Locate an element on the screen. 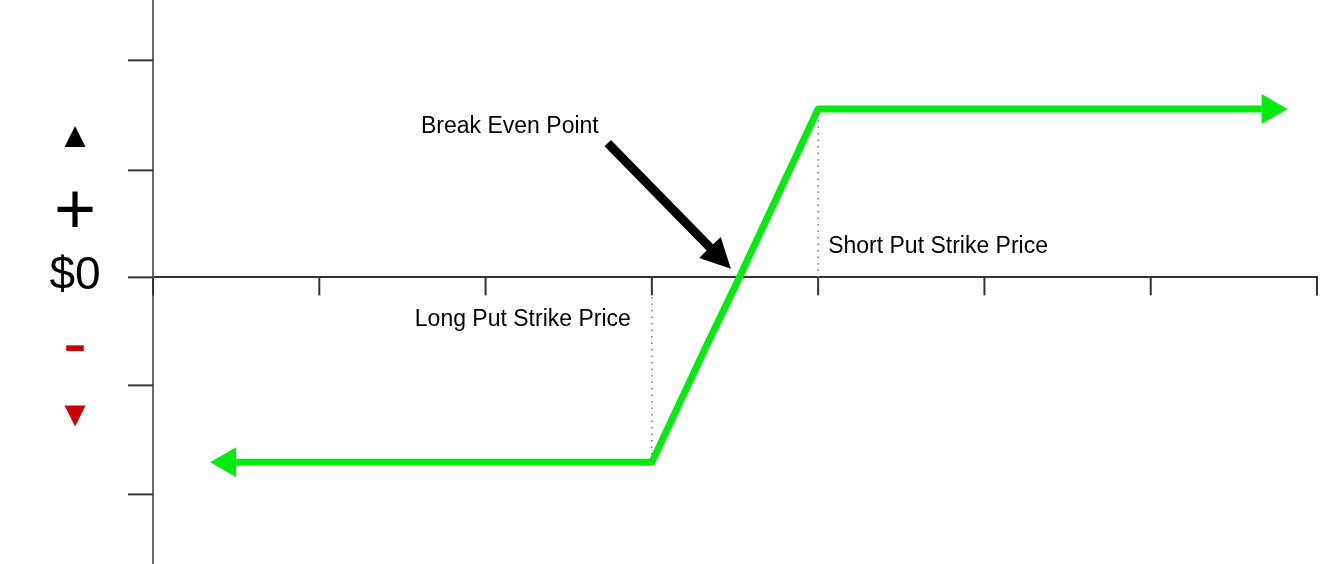 The width and height of the screenshot is (1320, 564). text: $0 is located at coordinates (75, 273).